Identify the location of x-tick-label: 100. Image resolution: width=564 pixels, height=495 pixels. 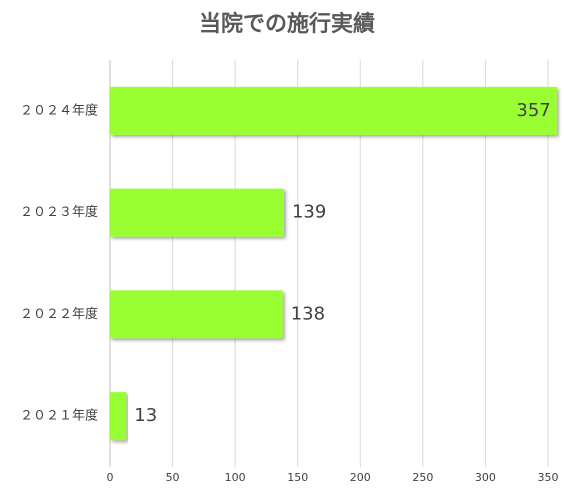
(235, 477).